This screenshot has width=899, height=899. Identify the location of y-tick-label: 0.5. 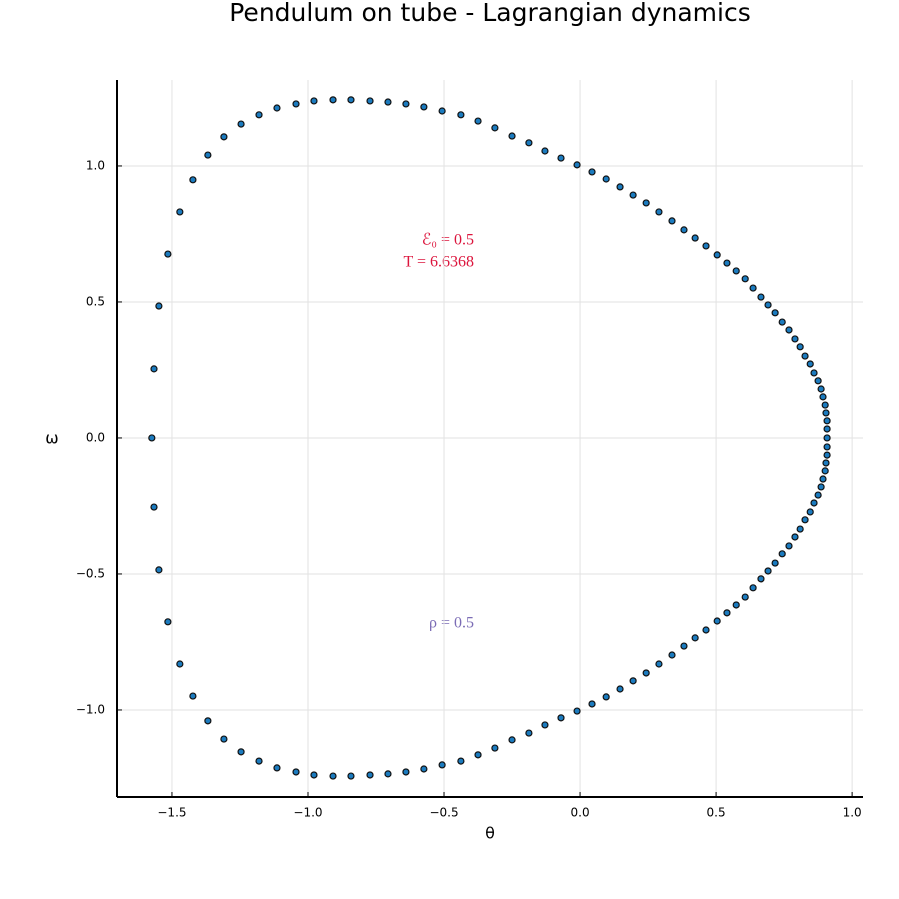
(95, 301).